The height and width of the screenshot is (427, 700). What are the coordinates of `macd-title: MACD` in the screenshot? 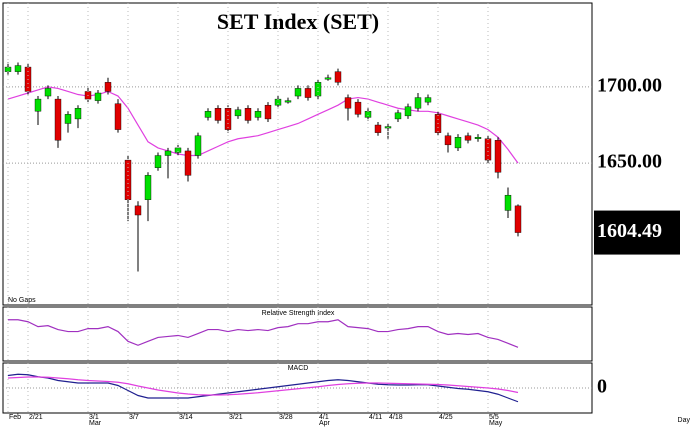 It's located at (298, 368).